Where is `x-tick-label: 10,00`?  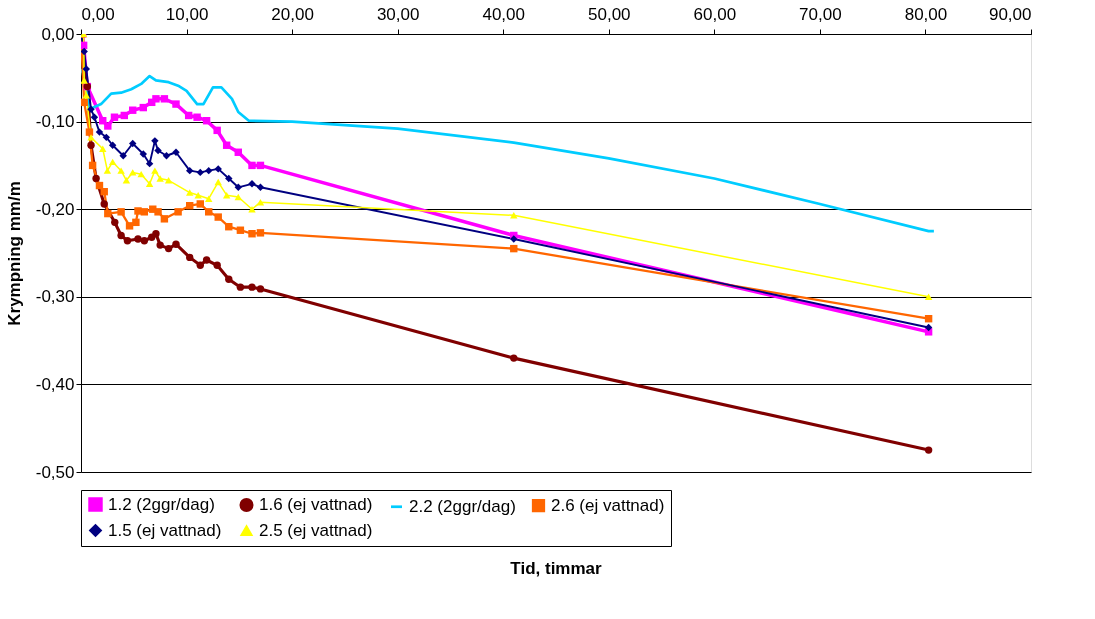 x-tick-label: 10,00 is located at coordinates (187, 14).